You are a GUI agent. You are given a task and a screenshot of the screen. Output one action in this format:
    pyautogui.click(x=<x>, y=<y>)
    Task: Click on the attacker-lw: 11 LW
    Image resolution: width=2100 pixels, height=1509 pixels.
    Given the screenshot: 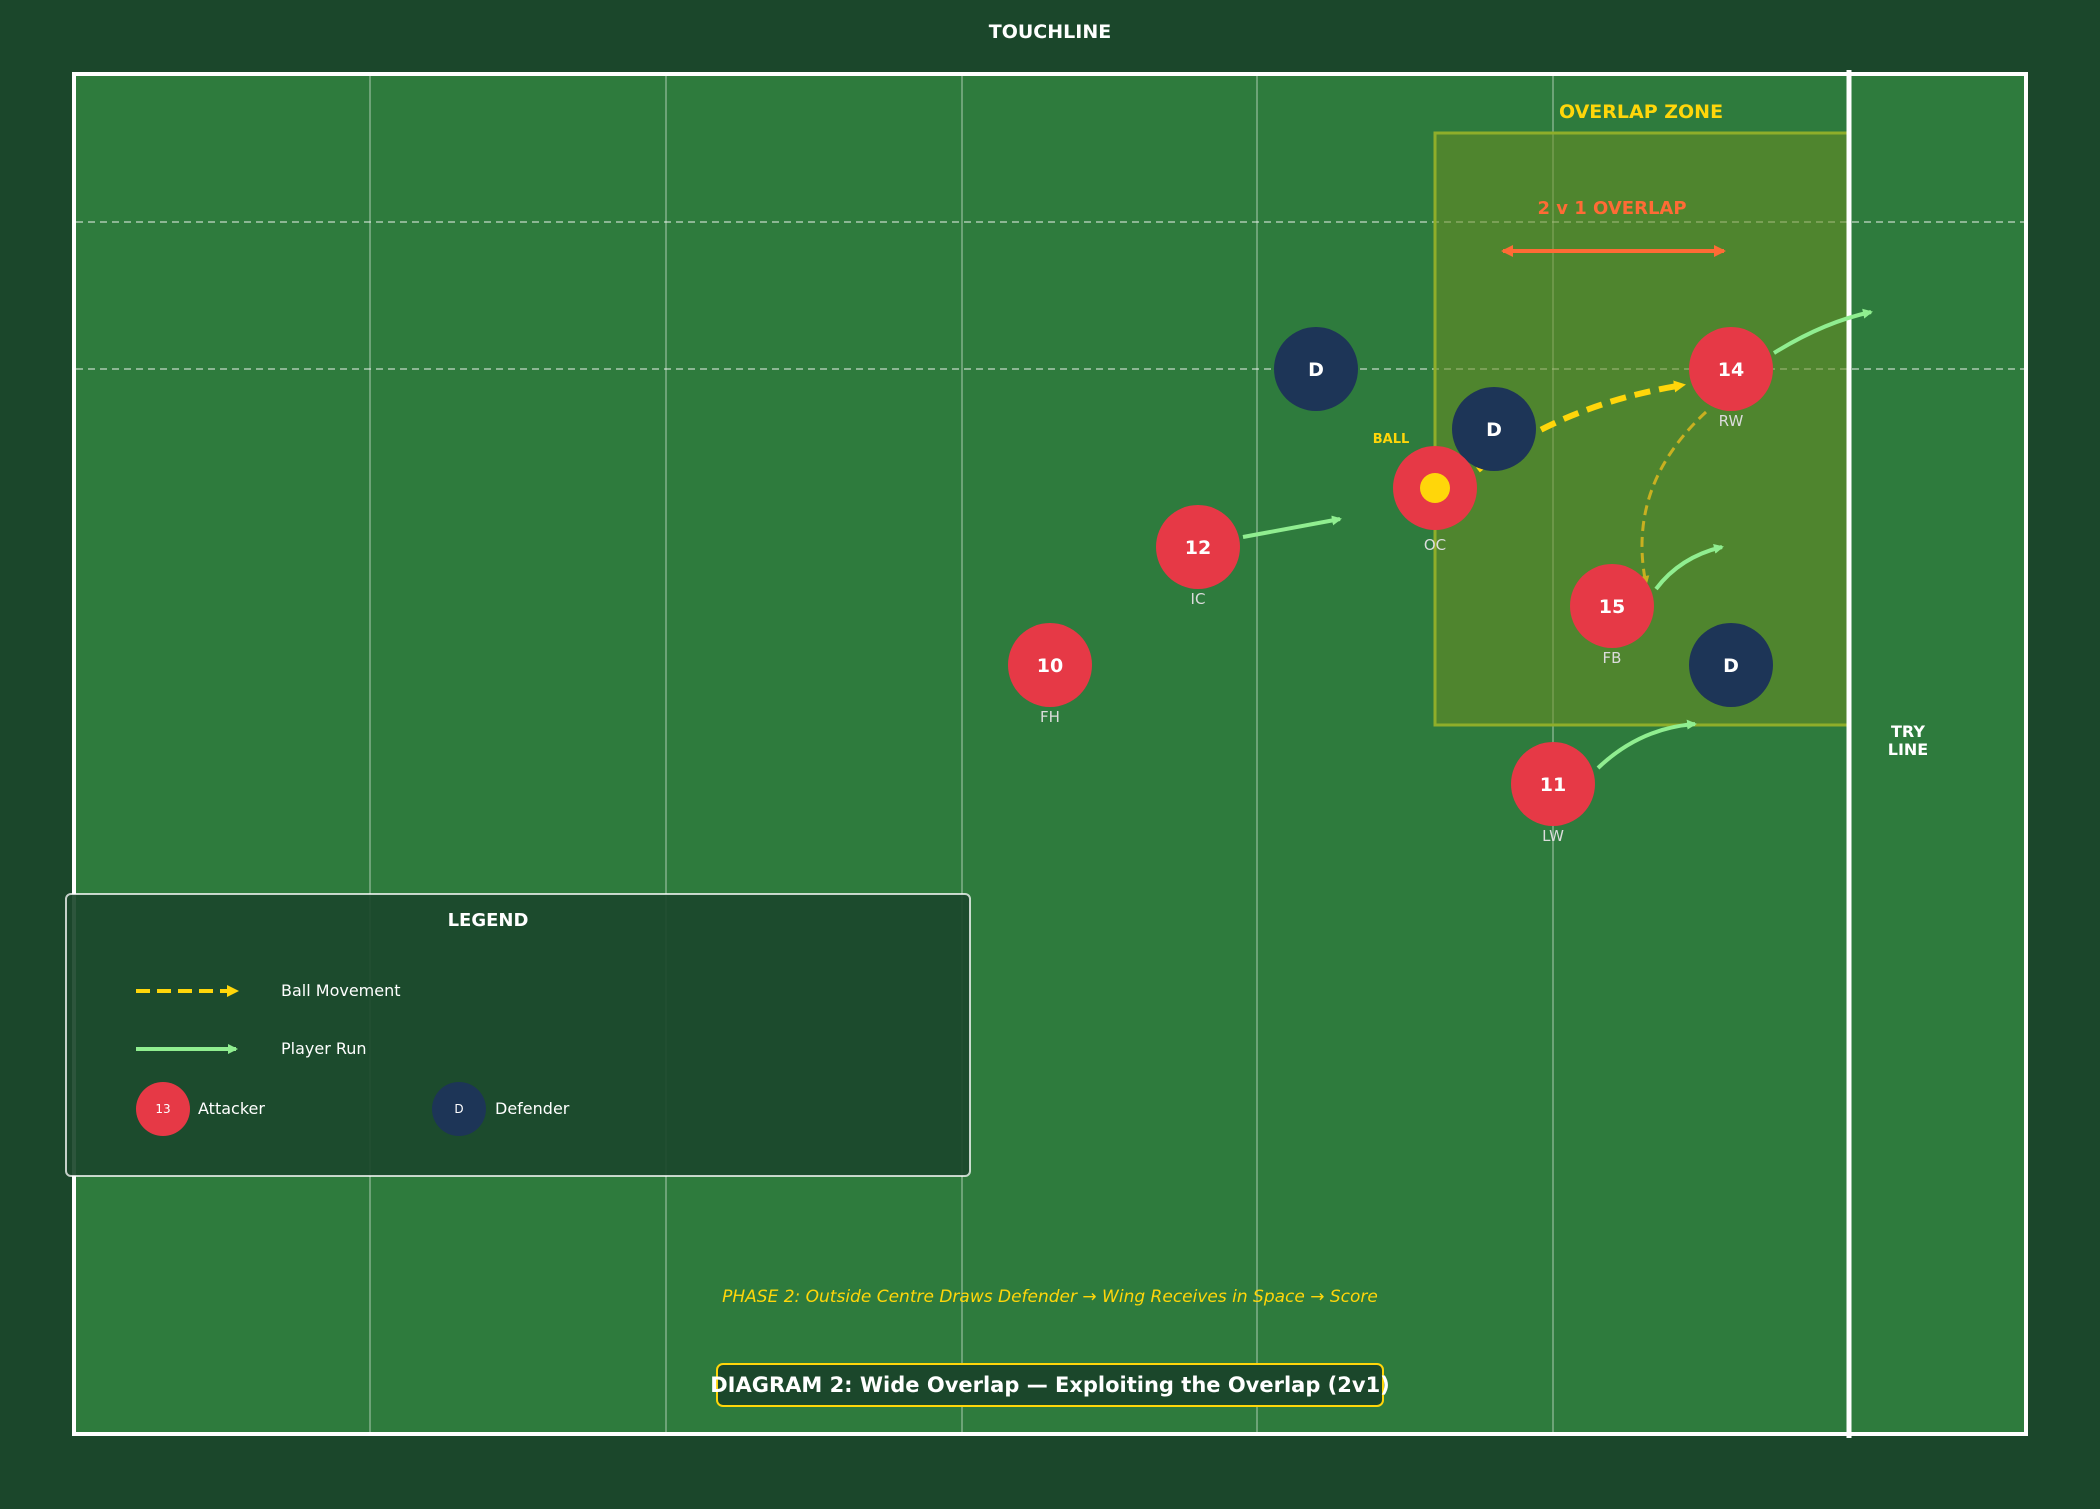 What is the action you would take?
    pyautogui.click(x=1553, y=793)
    